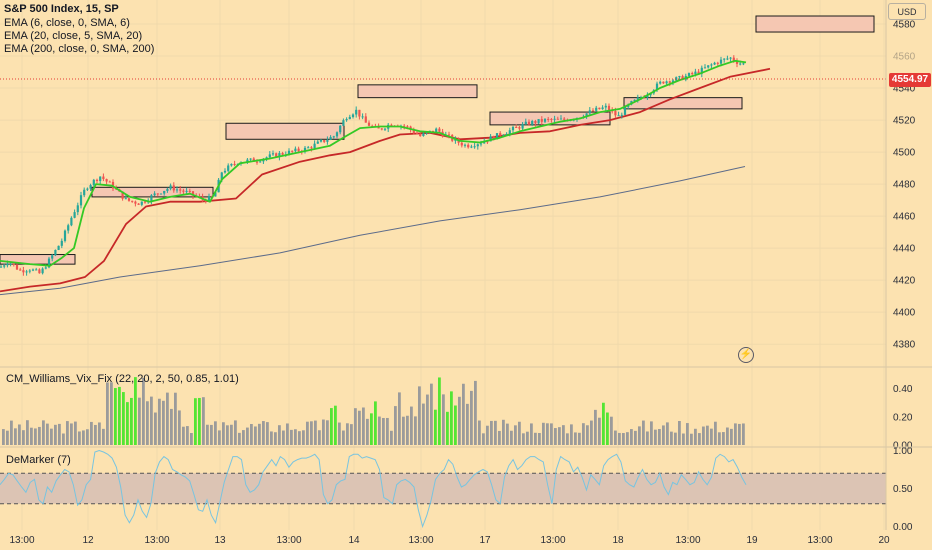 The image size is (932, 550). Describe the element at coordinates (67, 23) in the screenshot. I see `legend-ema6: EMA (6, close, 0, SMA, 6)` at that location.